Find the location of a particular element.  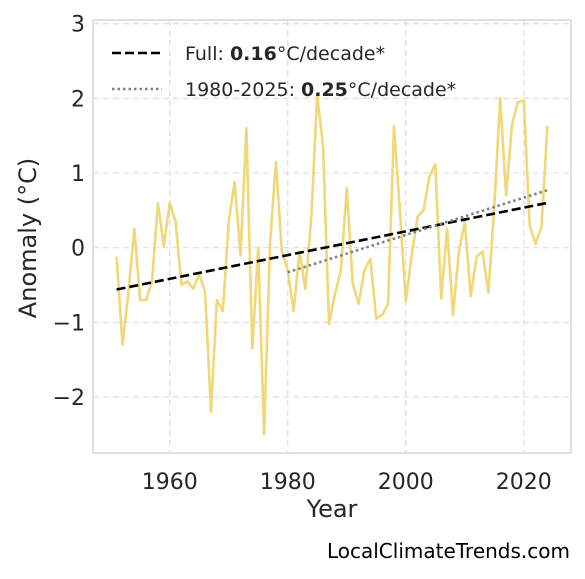

trend-line-recent is located at coordinates (417, 231).